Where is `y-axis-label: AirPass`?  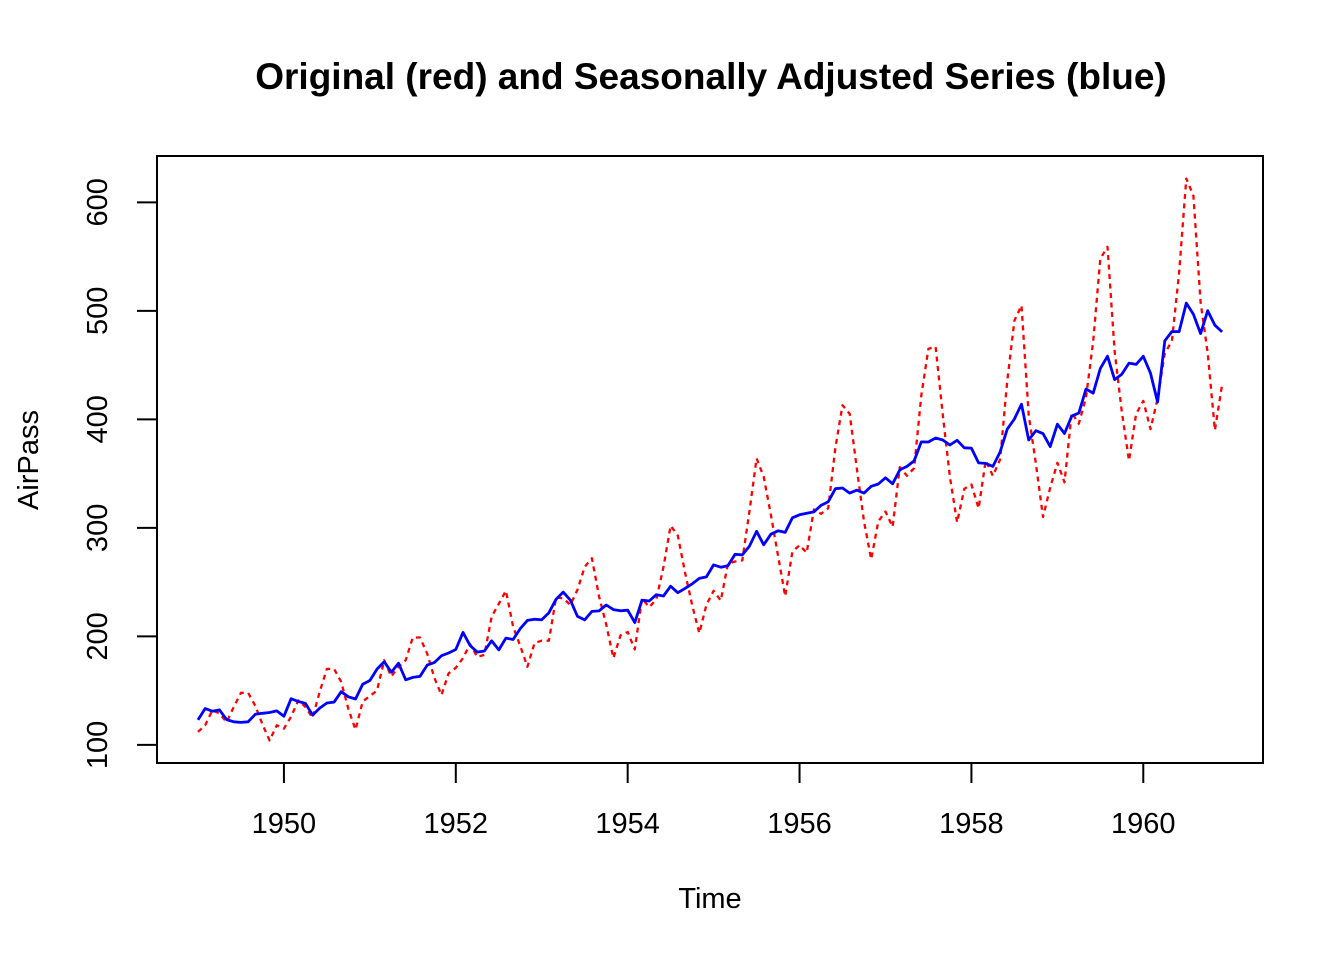
y-axis-label: AirPass is located at coordinates (29, 460).